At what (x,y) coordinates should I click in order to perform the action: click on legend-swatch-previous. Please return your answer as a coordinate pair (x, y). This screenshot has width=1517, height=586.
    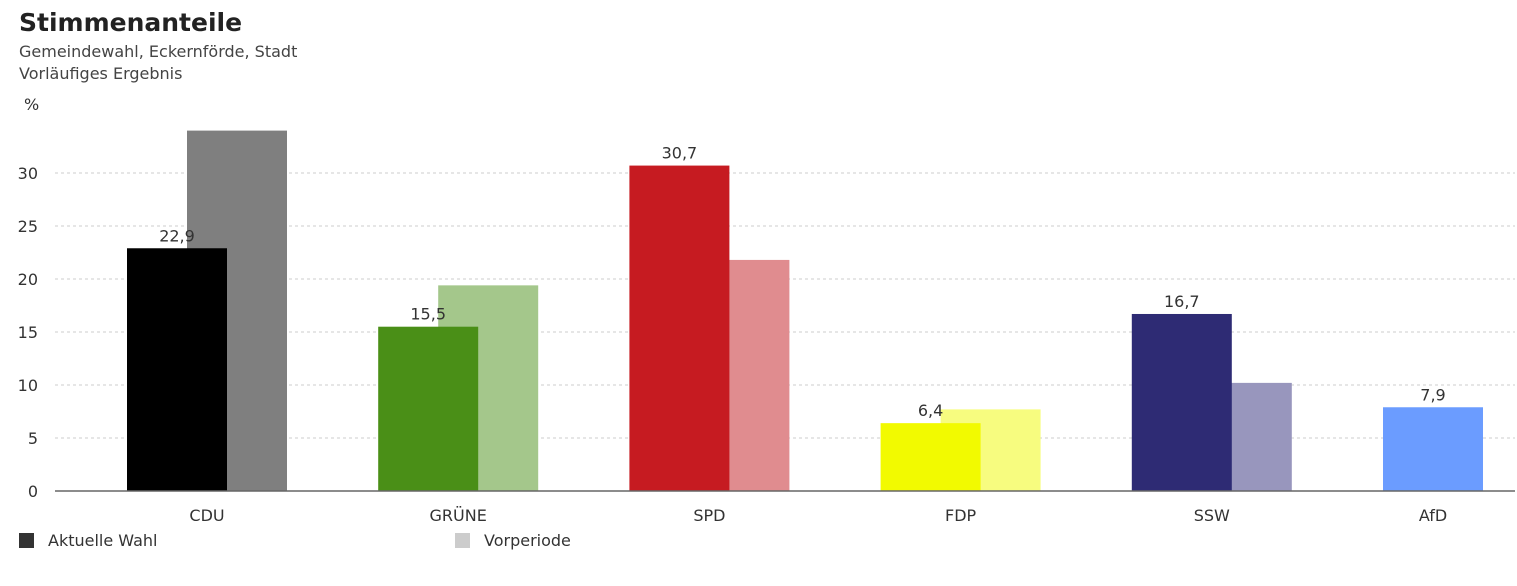
    Looking at the image, I should click on (462, 540).